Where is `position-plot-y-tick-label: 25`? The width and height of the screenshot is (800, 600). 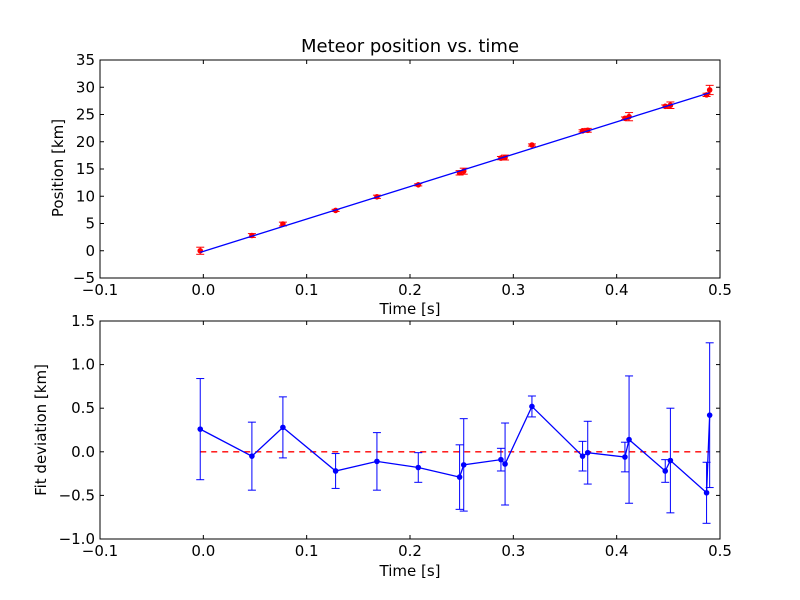 position-plot-y-tick-label: 25 is located at coordinates (85, 115).